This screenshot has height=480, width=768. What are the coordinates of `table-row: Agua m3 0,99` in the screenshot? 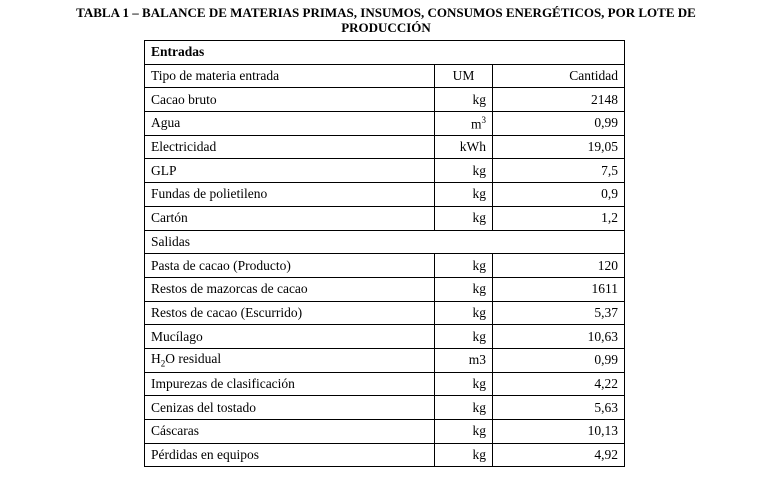 It's located at (384, 123).